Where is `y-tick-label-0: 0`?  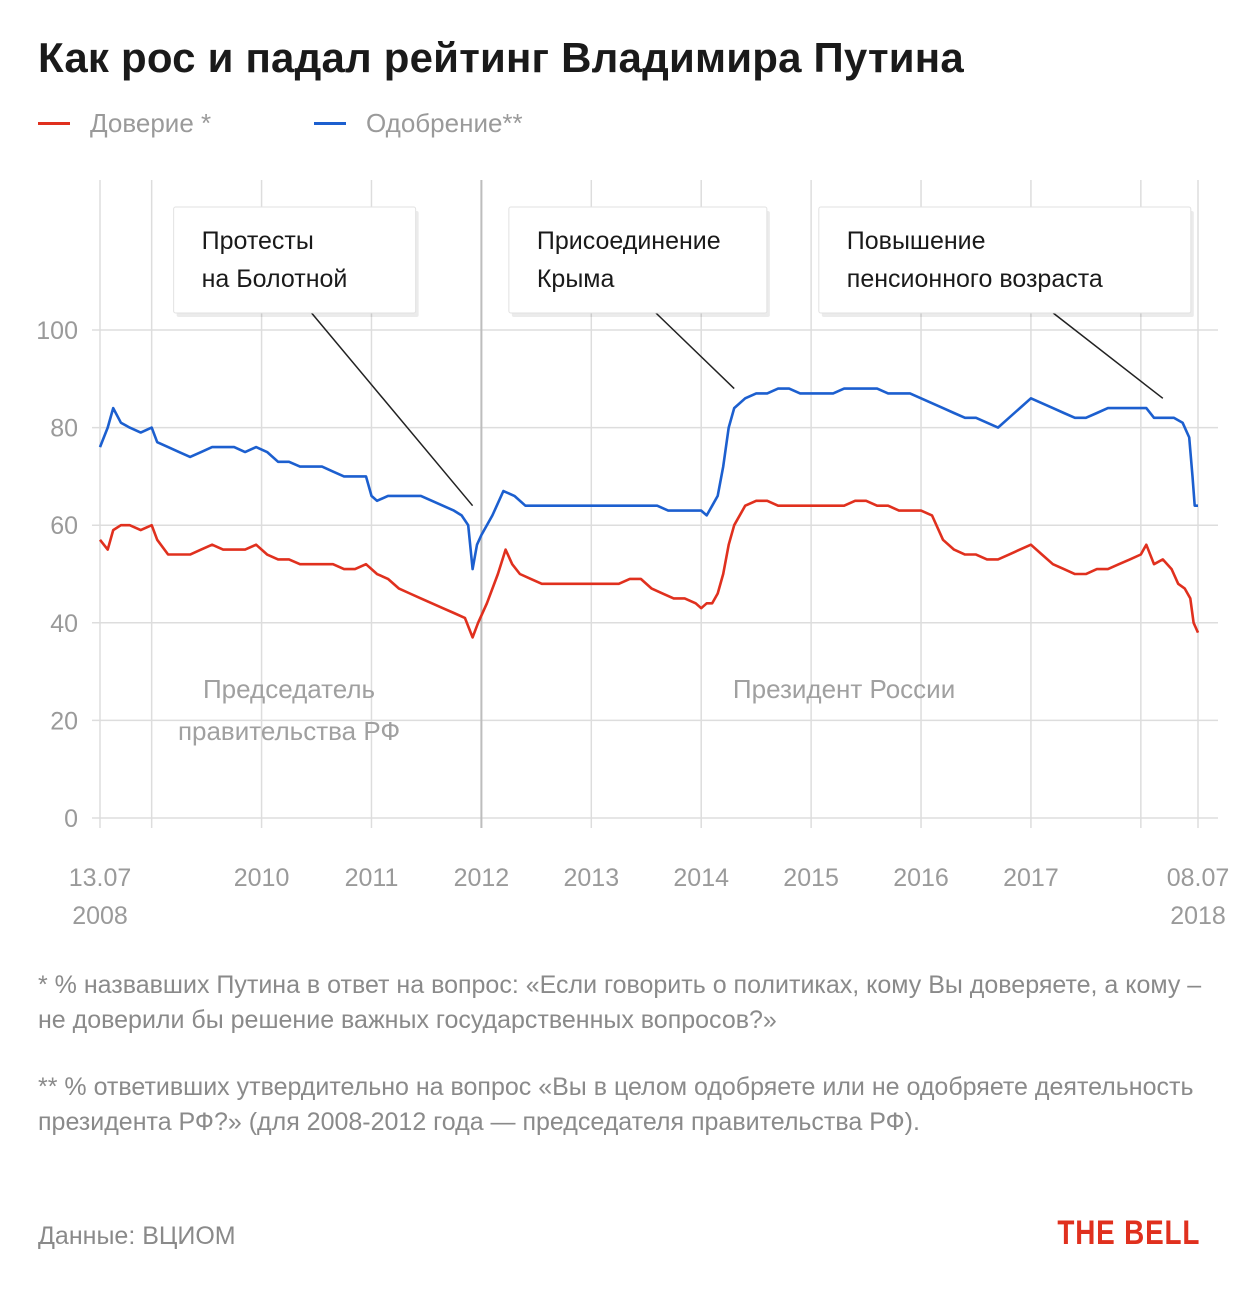
y-tick-label-0: 0 is located at coordinates (71, 819).